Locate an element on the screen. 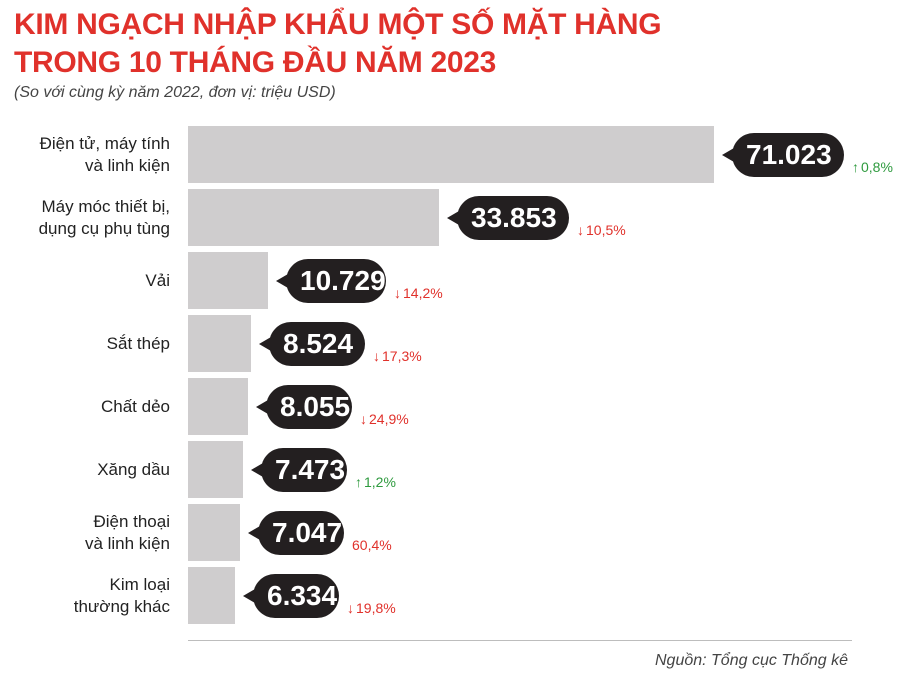 The image size is (900, 680). category-label: Vải is located at coordinates (85, 281).